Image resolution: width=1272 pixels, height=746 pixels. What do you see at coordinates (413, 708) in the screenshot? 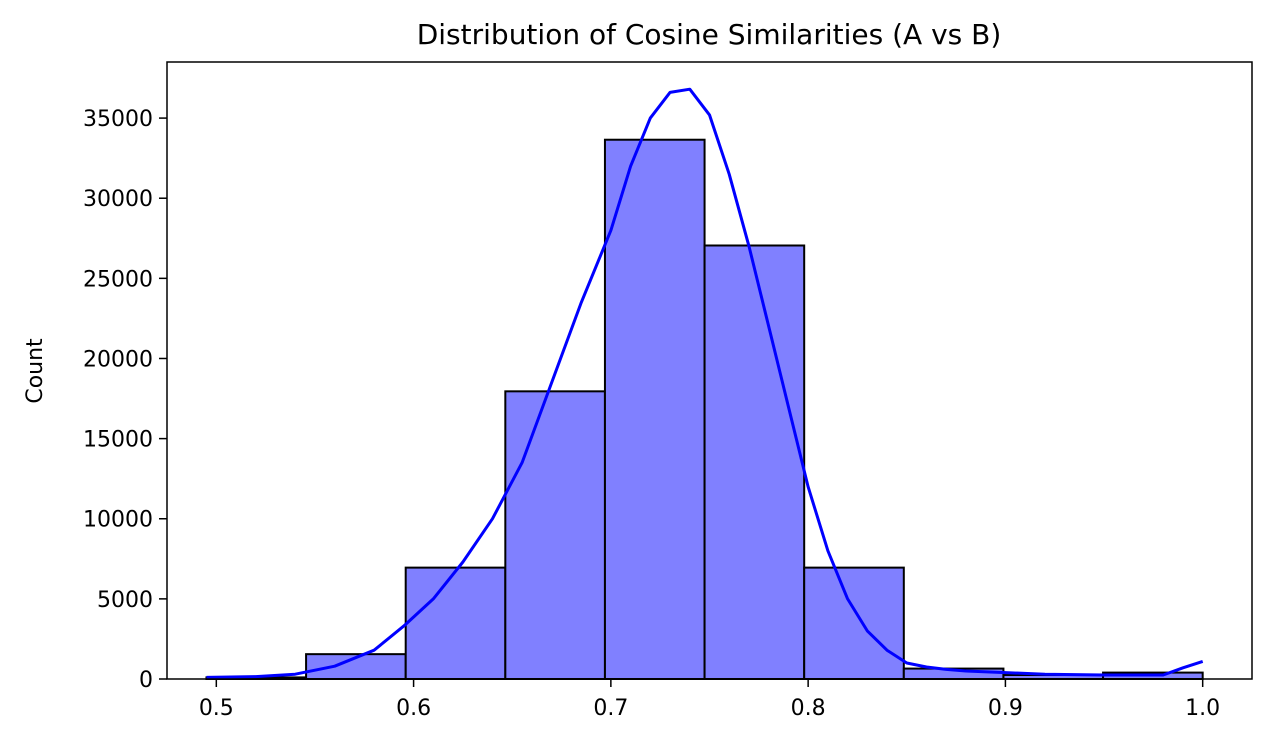
I see `x-tick-label: 0.6` at bounding box center [413, 708].